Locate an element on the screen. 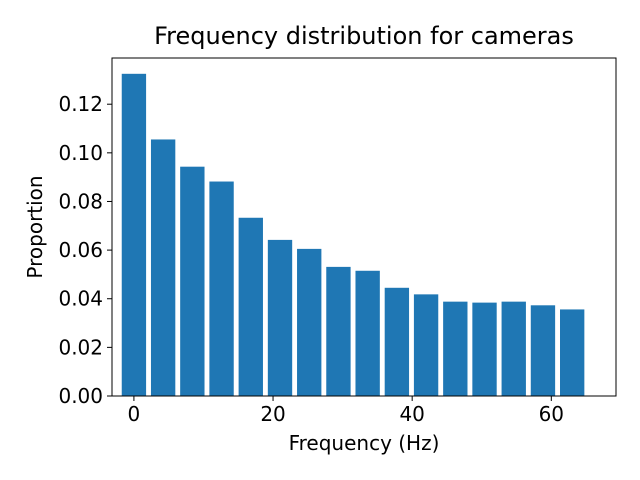 The image size is (640, 480). x-tick-label: 0 is located at coordinates (134, 414).